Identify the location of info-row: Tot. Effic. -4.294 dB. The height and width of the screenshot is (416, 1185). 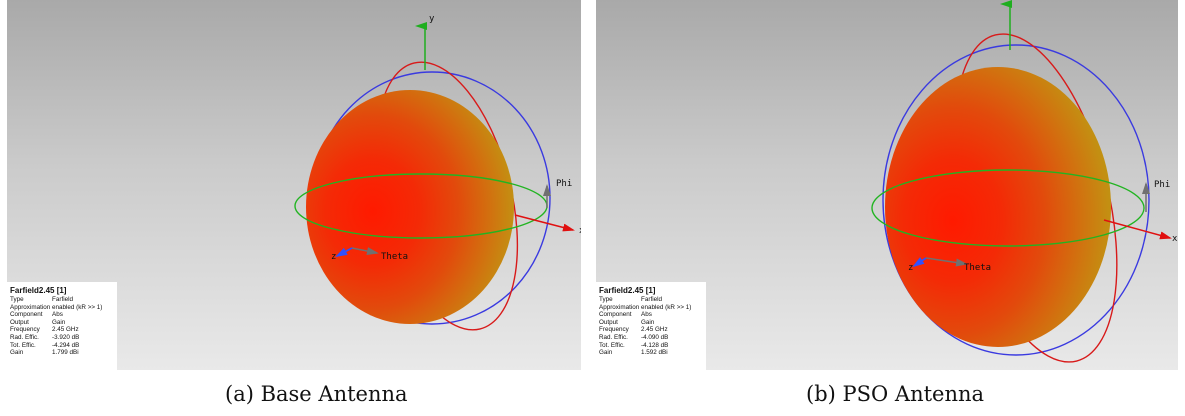
(45, 345).